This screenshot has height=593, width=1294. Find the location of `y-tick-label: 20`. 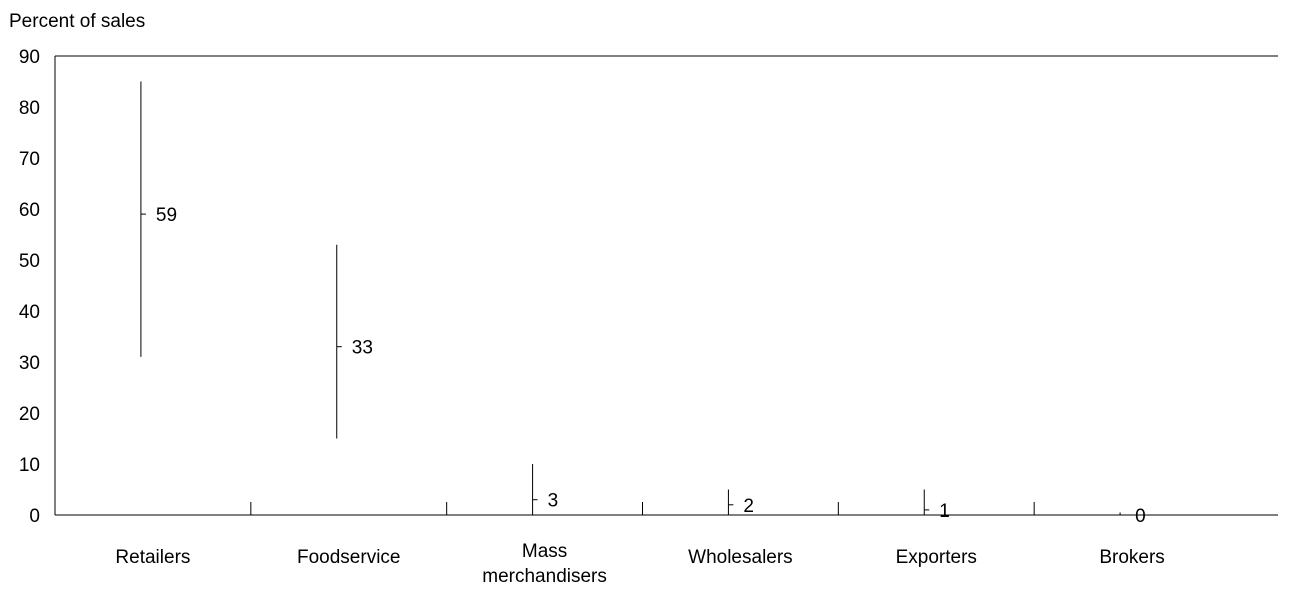

y-tick-label: 20 is located at coordinates (29, 414).